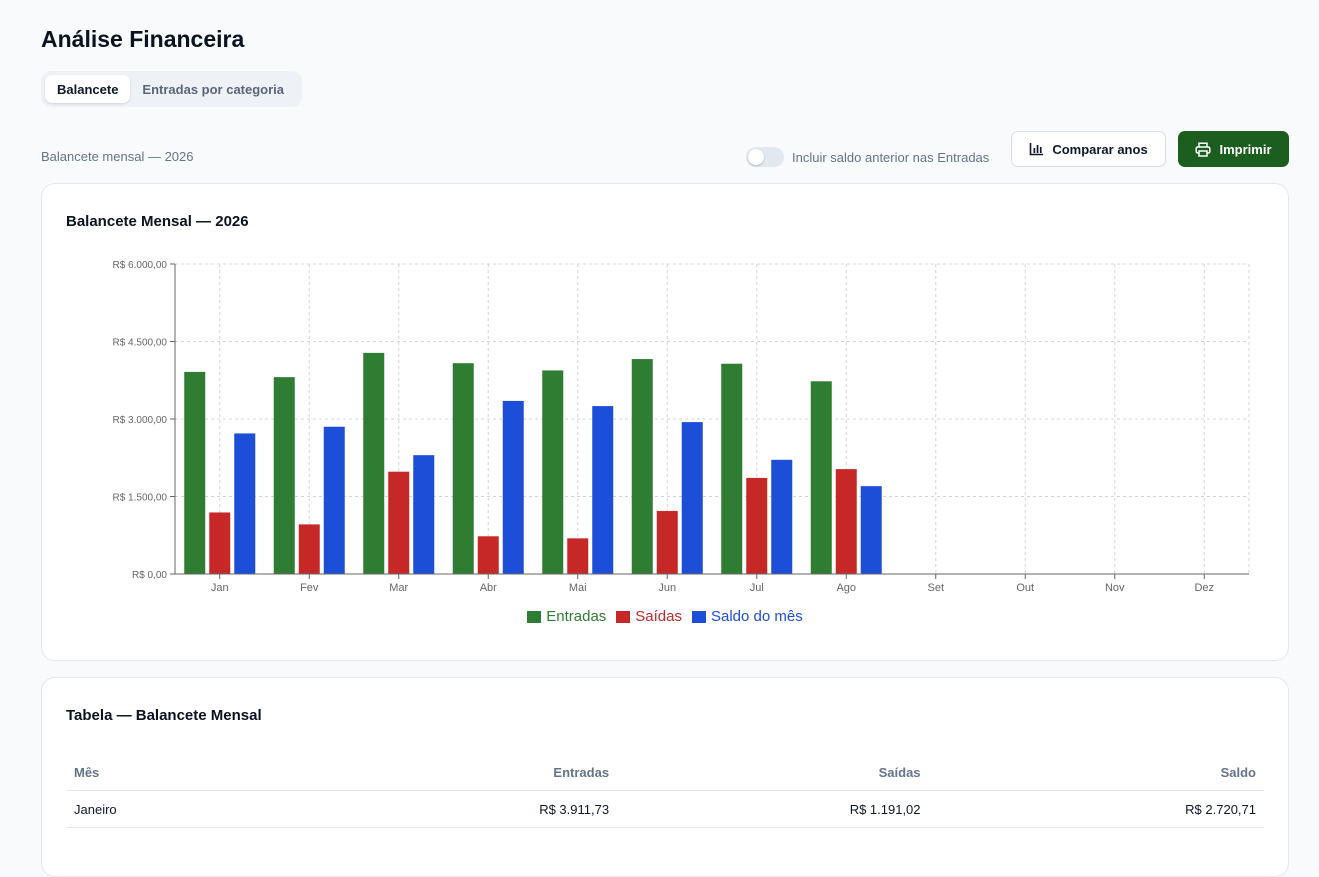 The image size is (1319, 877). What do you see at coordinates (213, 89) in the screenshot?
I see `tab-entradas-por-categoria: Entradas por categoria` at bounding box center [213, 89].